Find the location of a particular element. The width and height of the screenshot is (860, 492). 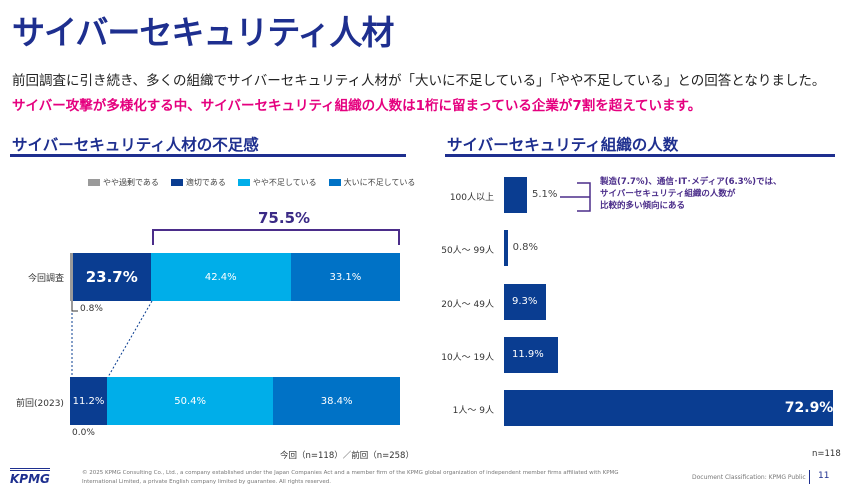

annotation-line: サイバーセキュリティ組織の人数が is located at coordinates (668, 194).